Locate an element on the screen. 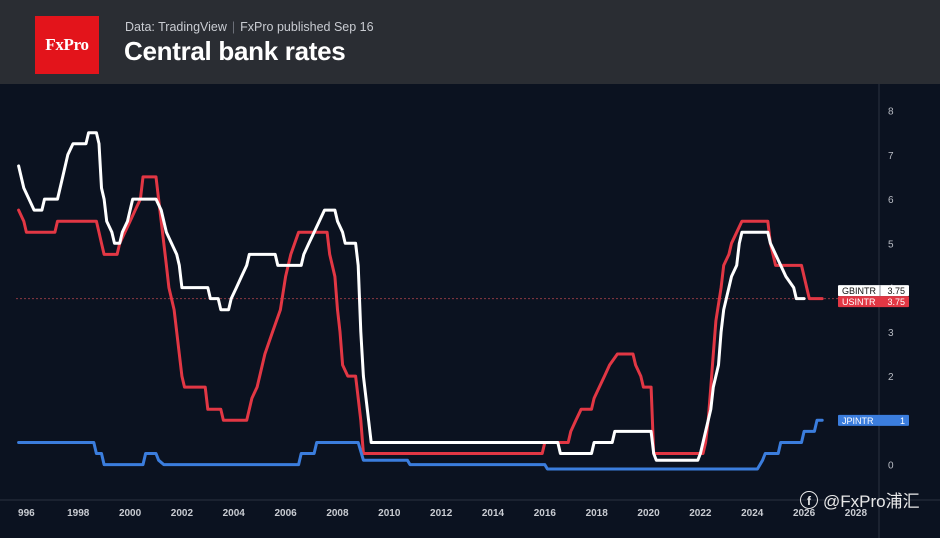 The width and height of the screenshot is (940, 538). x-tick-label: 2028 is located at coordinates (856, 513).